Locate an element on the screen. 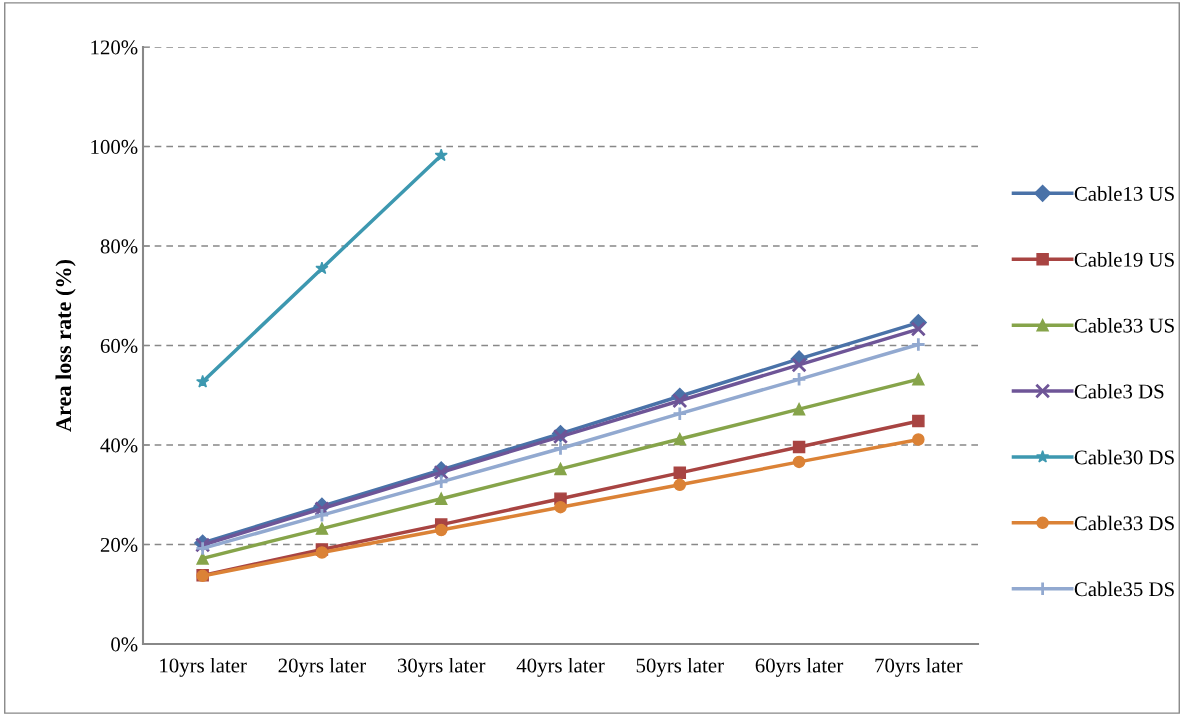 Image resolution: width=1184 pixels, height=716 pixels. y-tick-label: 80% is located at coordinates (119, 246).